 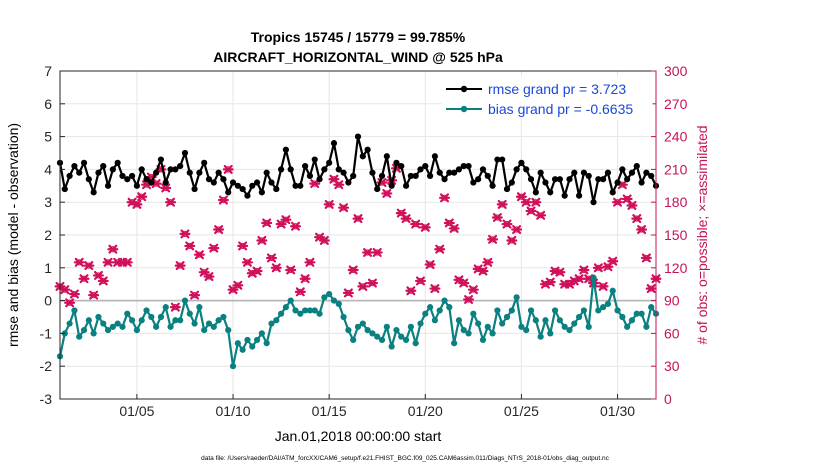 What do you see at coordinates (672, 301) in the screenshot?
I see `y-right-tick-label: 90` at bounding box center [672, 301].